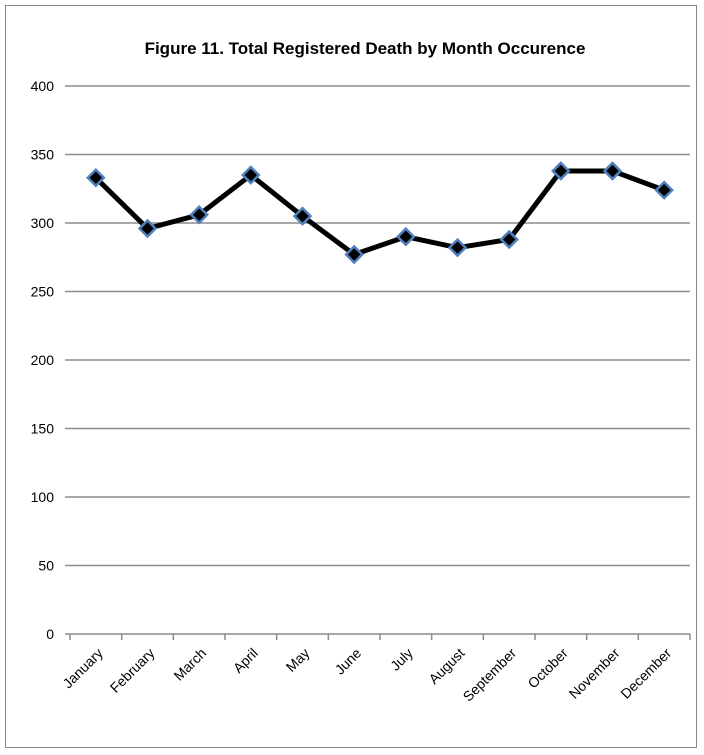 Image resolution: width=704 pixels, height=755 pixels. What do you see at coordinates (96, 178) in the screenshot?
I see `data-point-january` at bounding box center [96, 178].